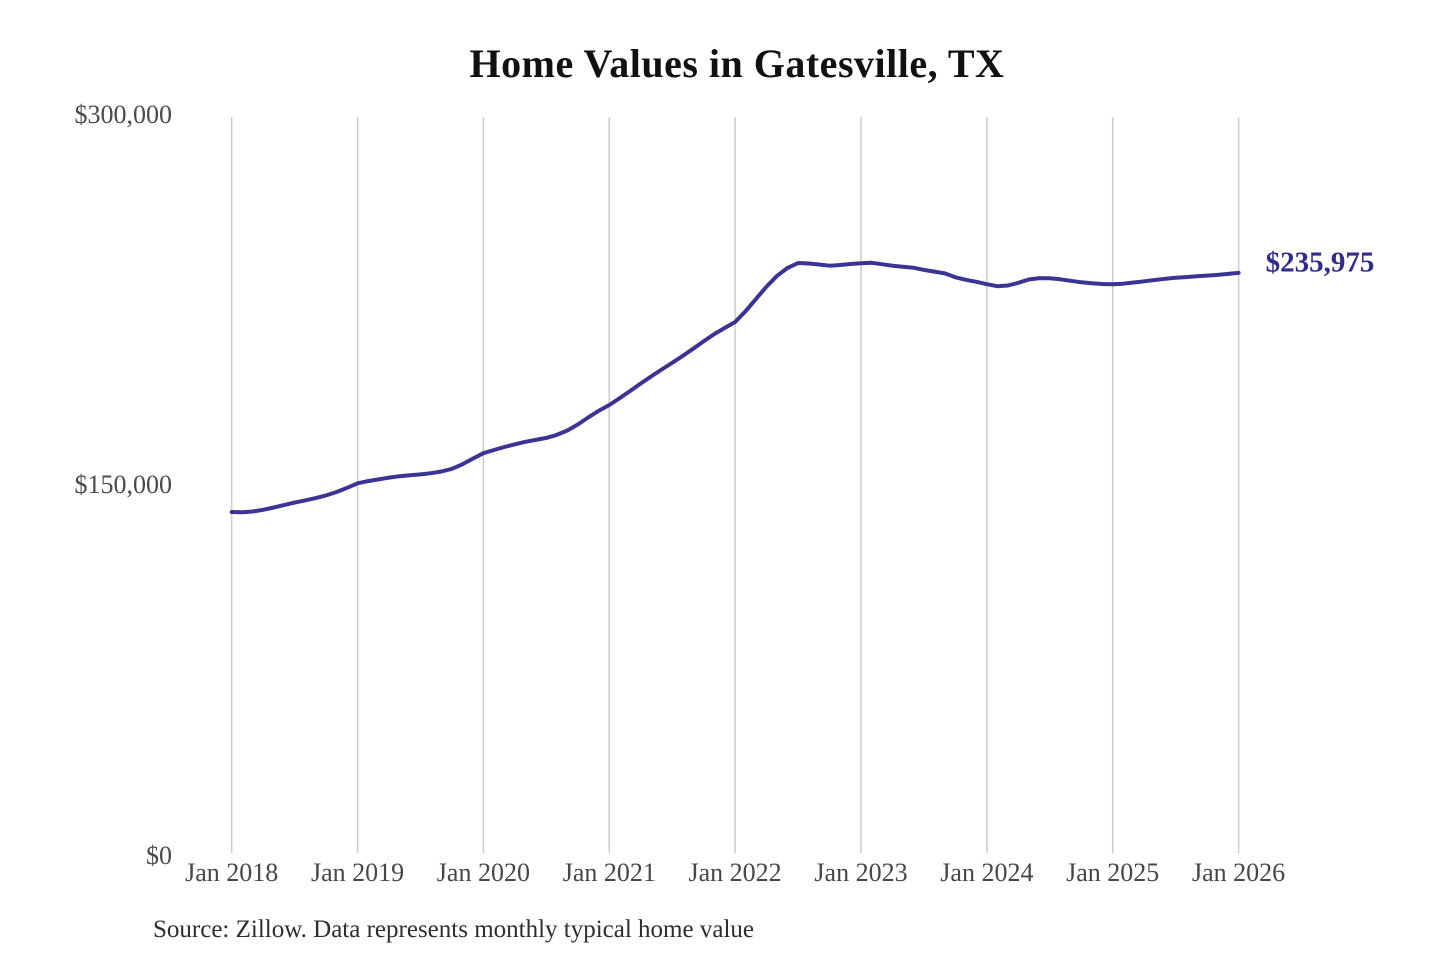 This screenshot has width=1440, height=960. I want to click on x-axis-tick-label: Jan 2023, so click(861, 872).